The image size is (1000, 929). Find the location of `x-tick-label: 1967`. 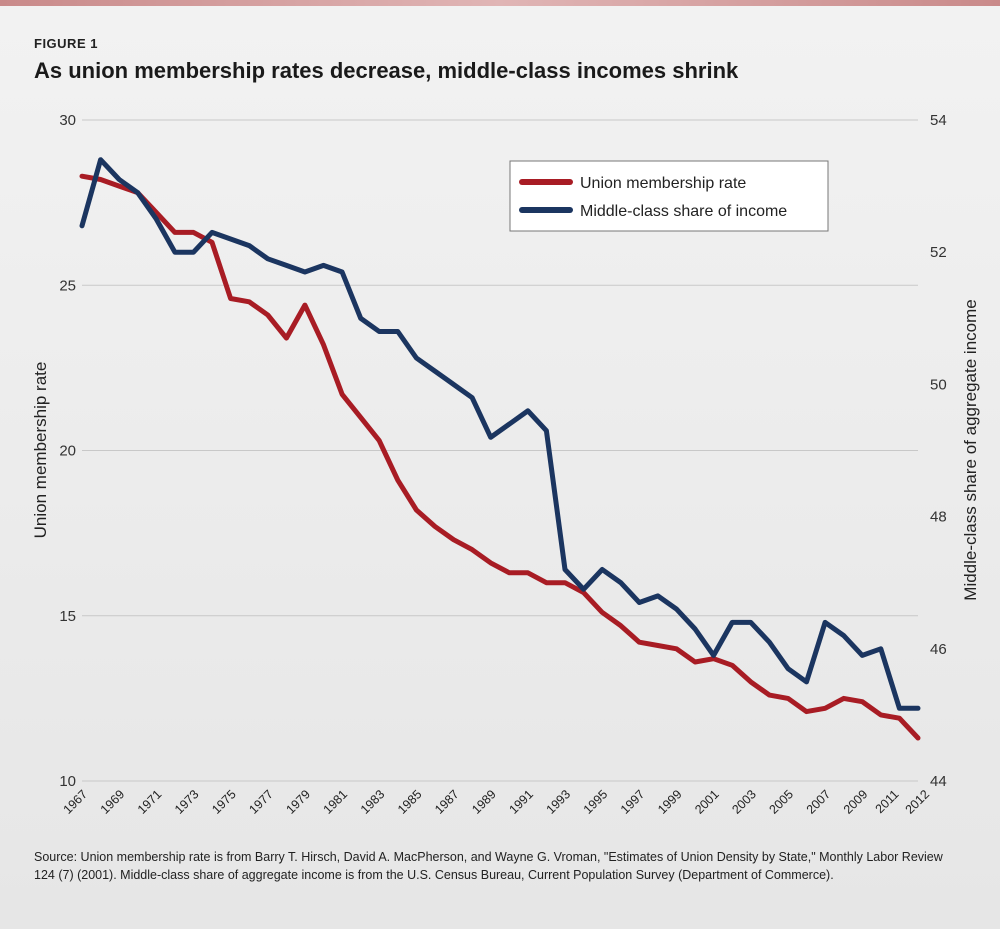

x-tick-label: 1967 is located at coordinates (76, 802).